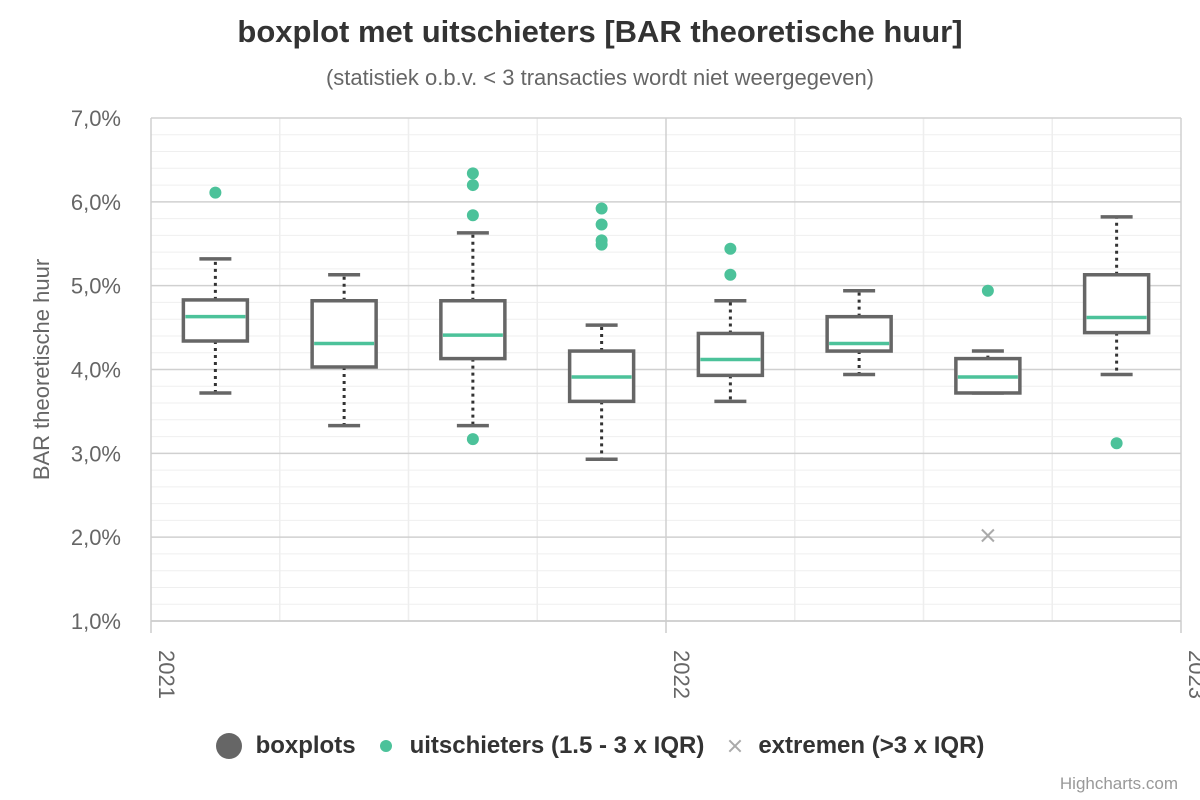  I want to click on y-tick-label: 6,0%, so click(96, 202).